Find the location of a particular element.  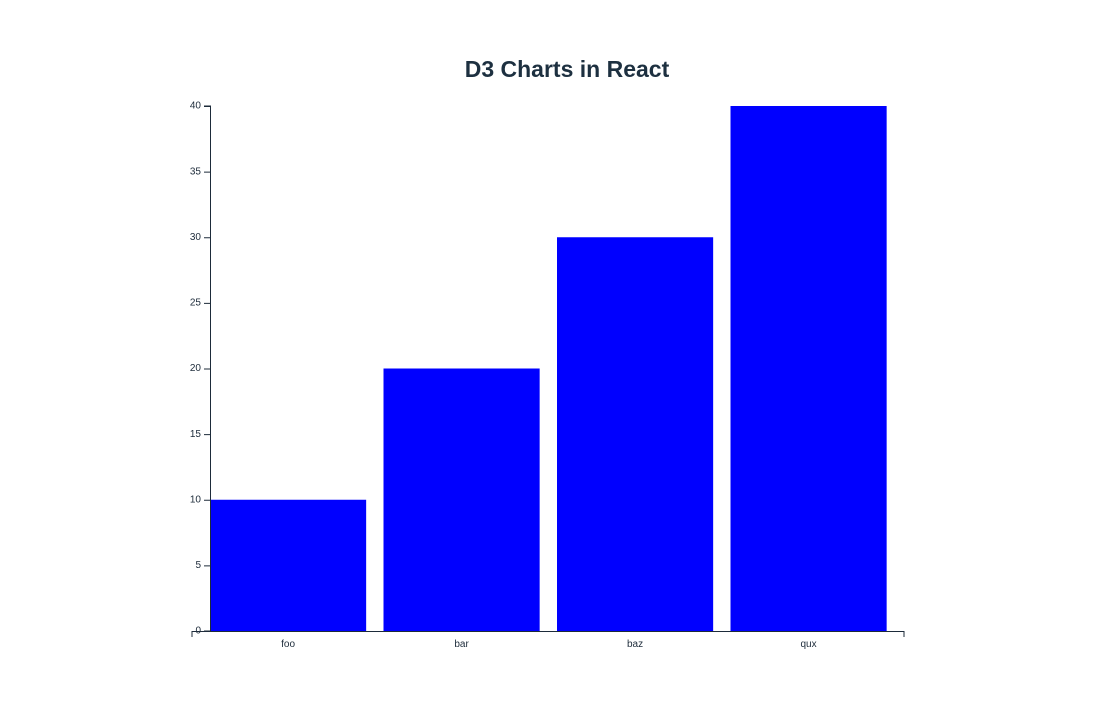

chart-title: D3 Charts in React is located at coordinates (567, 69).